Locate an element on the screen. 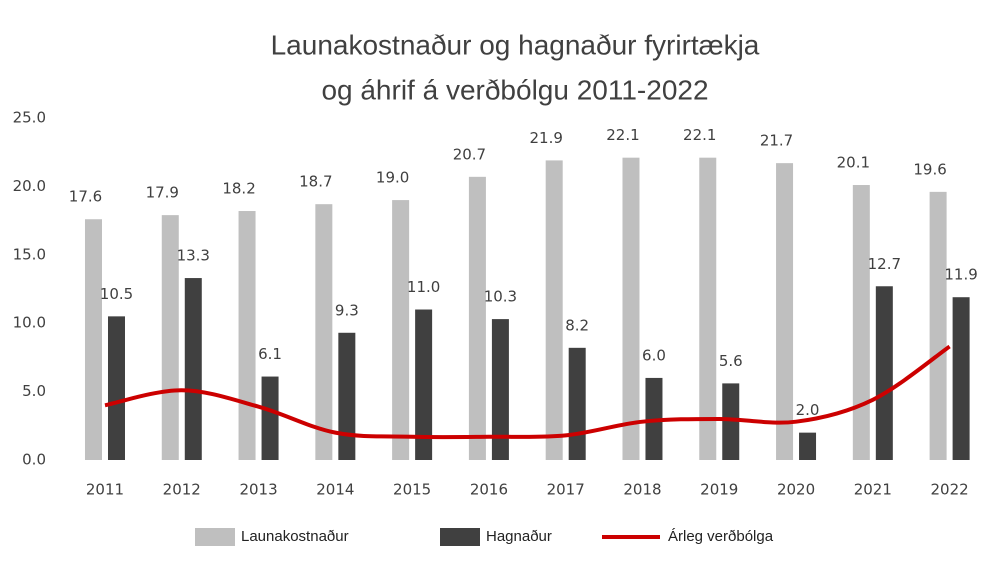  line is located at coordinates (527, 392).